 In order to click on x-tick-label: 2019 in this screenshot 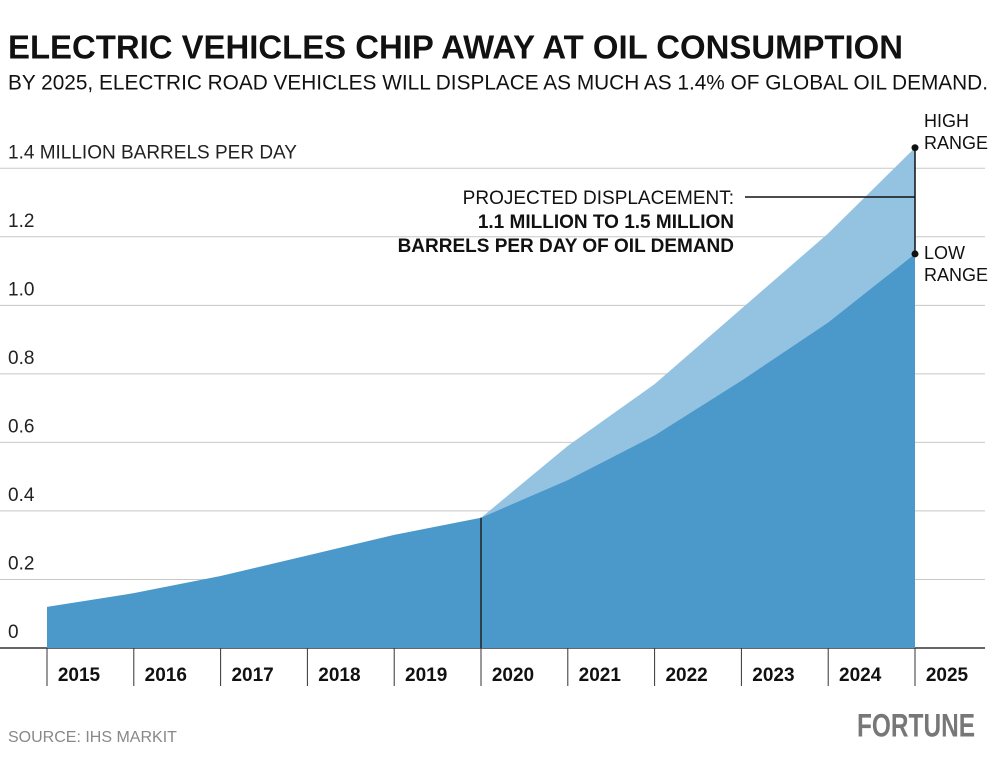, I will do `click(426, 675)`.